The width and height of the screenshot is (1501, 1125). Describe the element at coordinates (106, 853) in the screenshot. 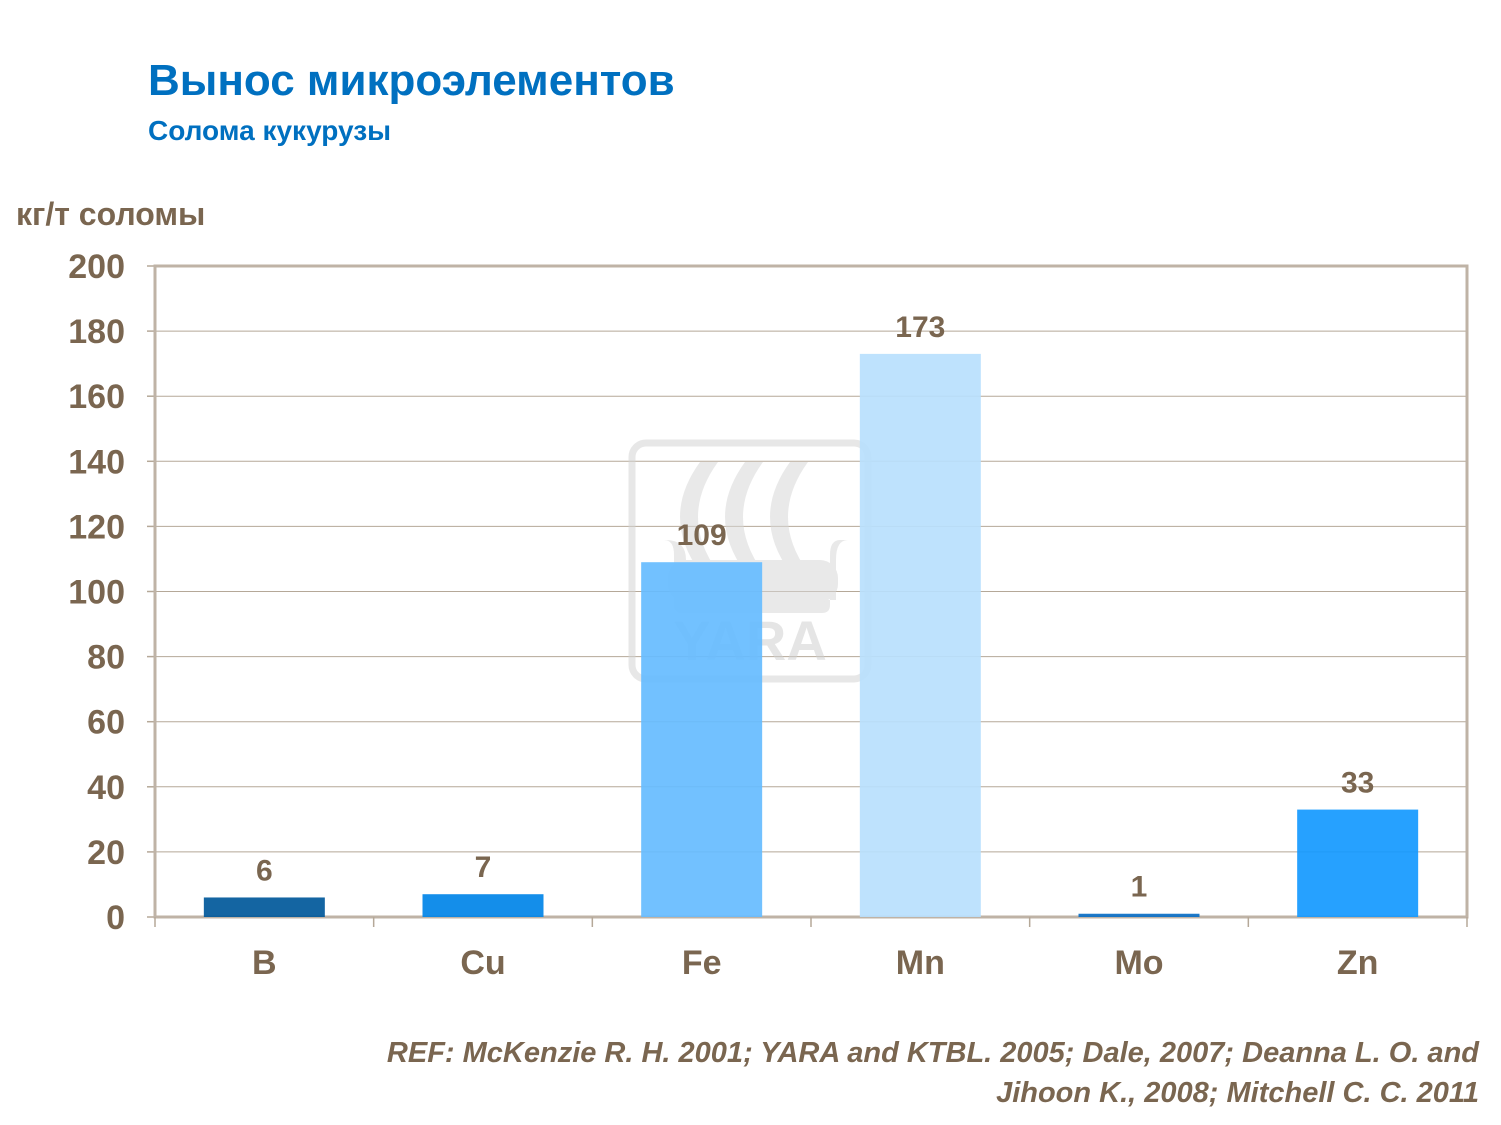

I see `y-tick-label: 20` at that location.